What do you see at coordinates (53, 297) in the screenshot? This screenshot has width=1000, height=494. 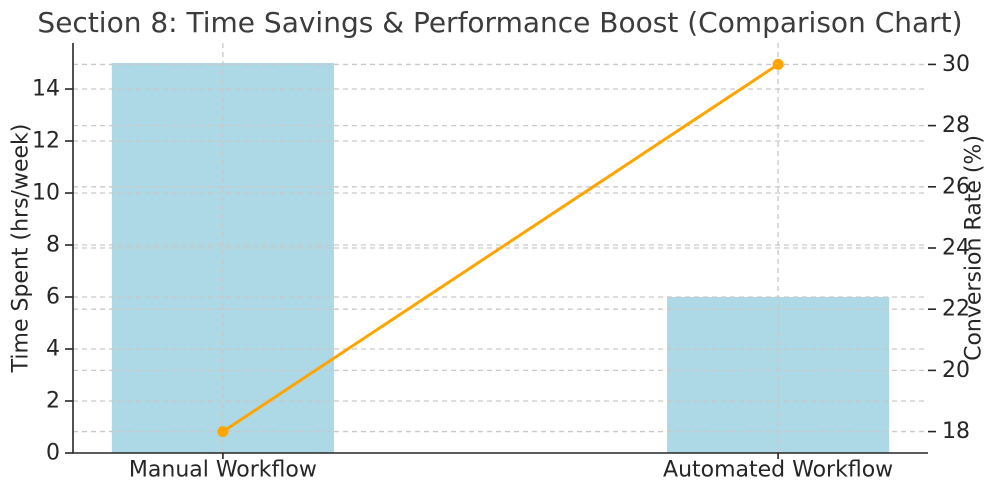 I see `left-tick-label: 6` at bounding box center [53, 297].